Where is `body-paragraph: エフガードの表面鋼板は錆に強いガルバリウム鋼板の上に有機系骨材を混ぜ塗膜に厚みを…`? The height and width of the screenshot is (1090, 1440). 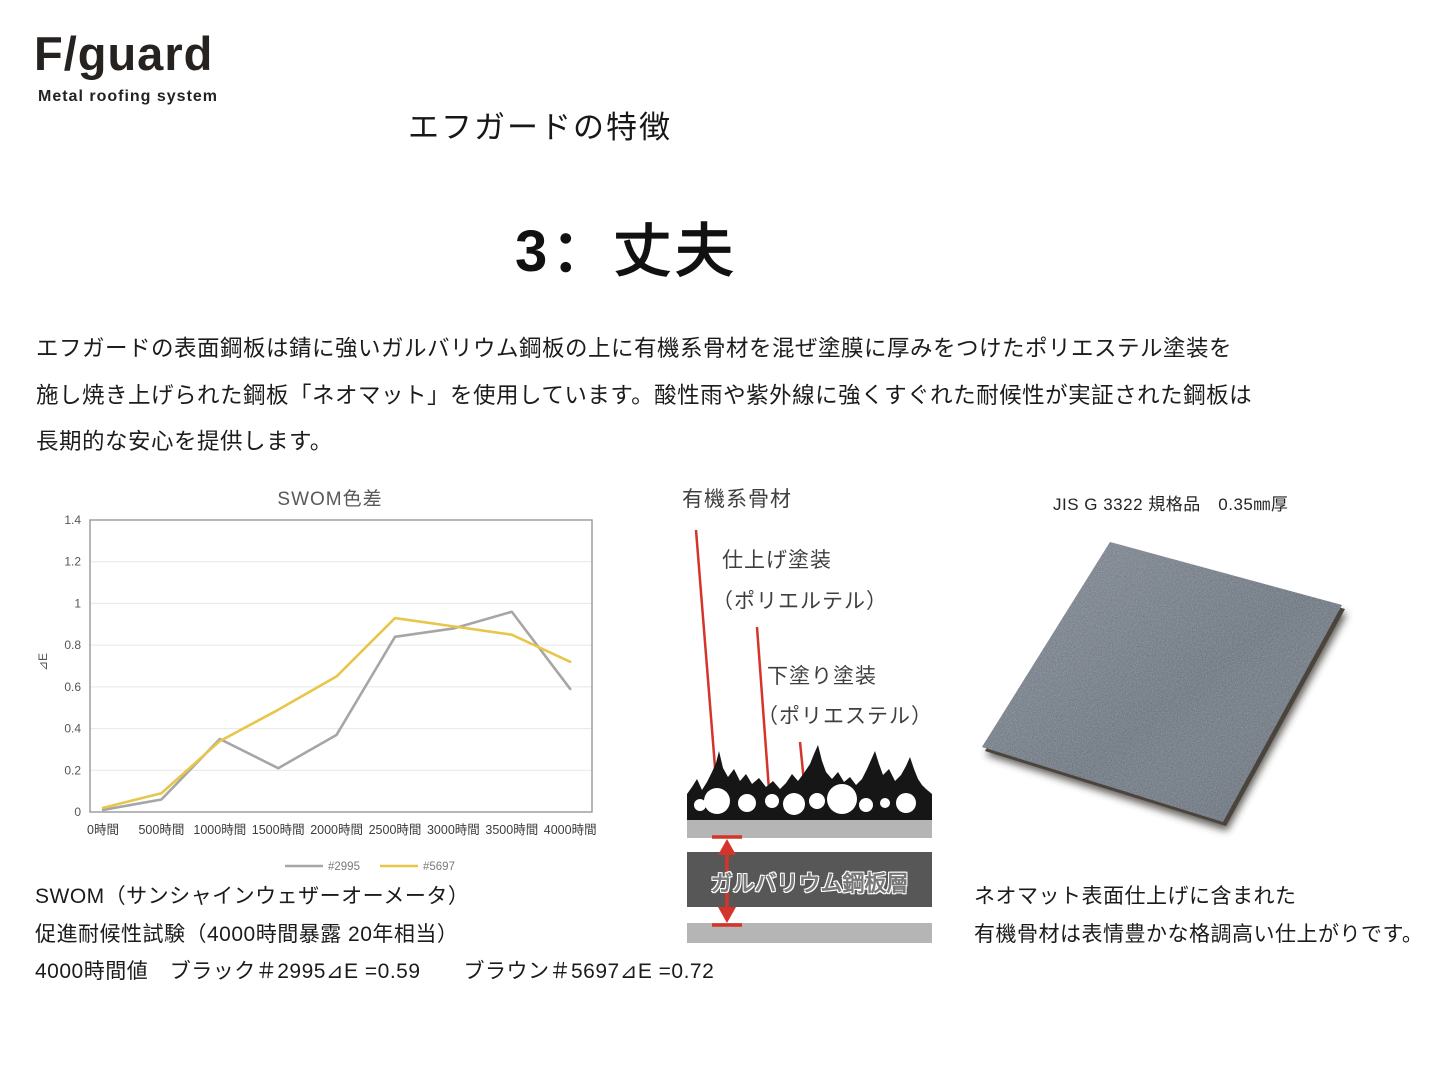
body-paragraph: エフガードの表面鋼板は錆に強いガルバリウム鋼板の上に有機系骨材を混ぜ塗膜に厚みを… is located at coordinates (644, 396).